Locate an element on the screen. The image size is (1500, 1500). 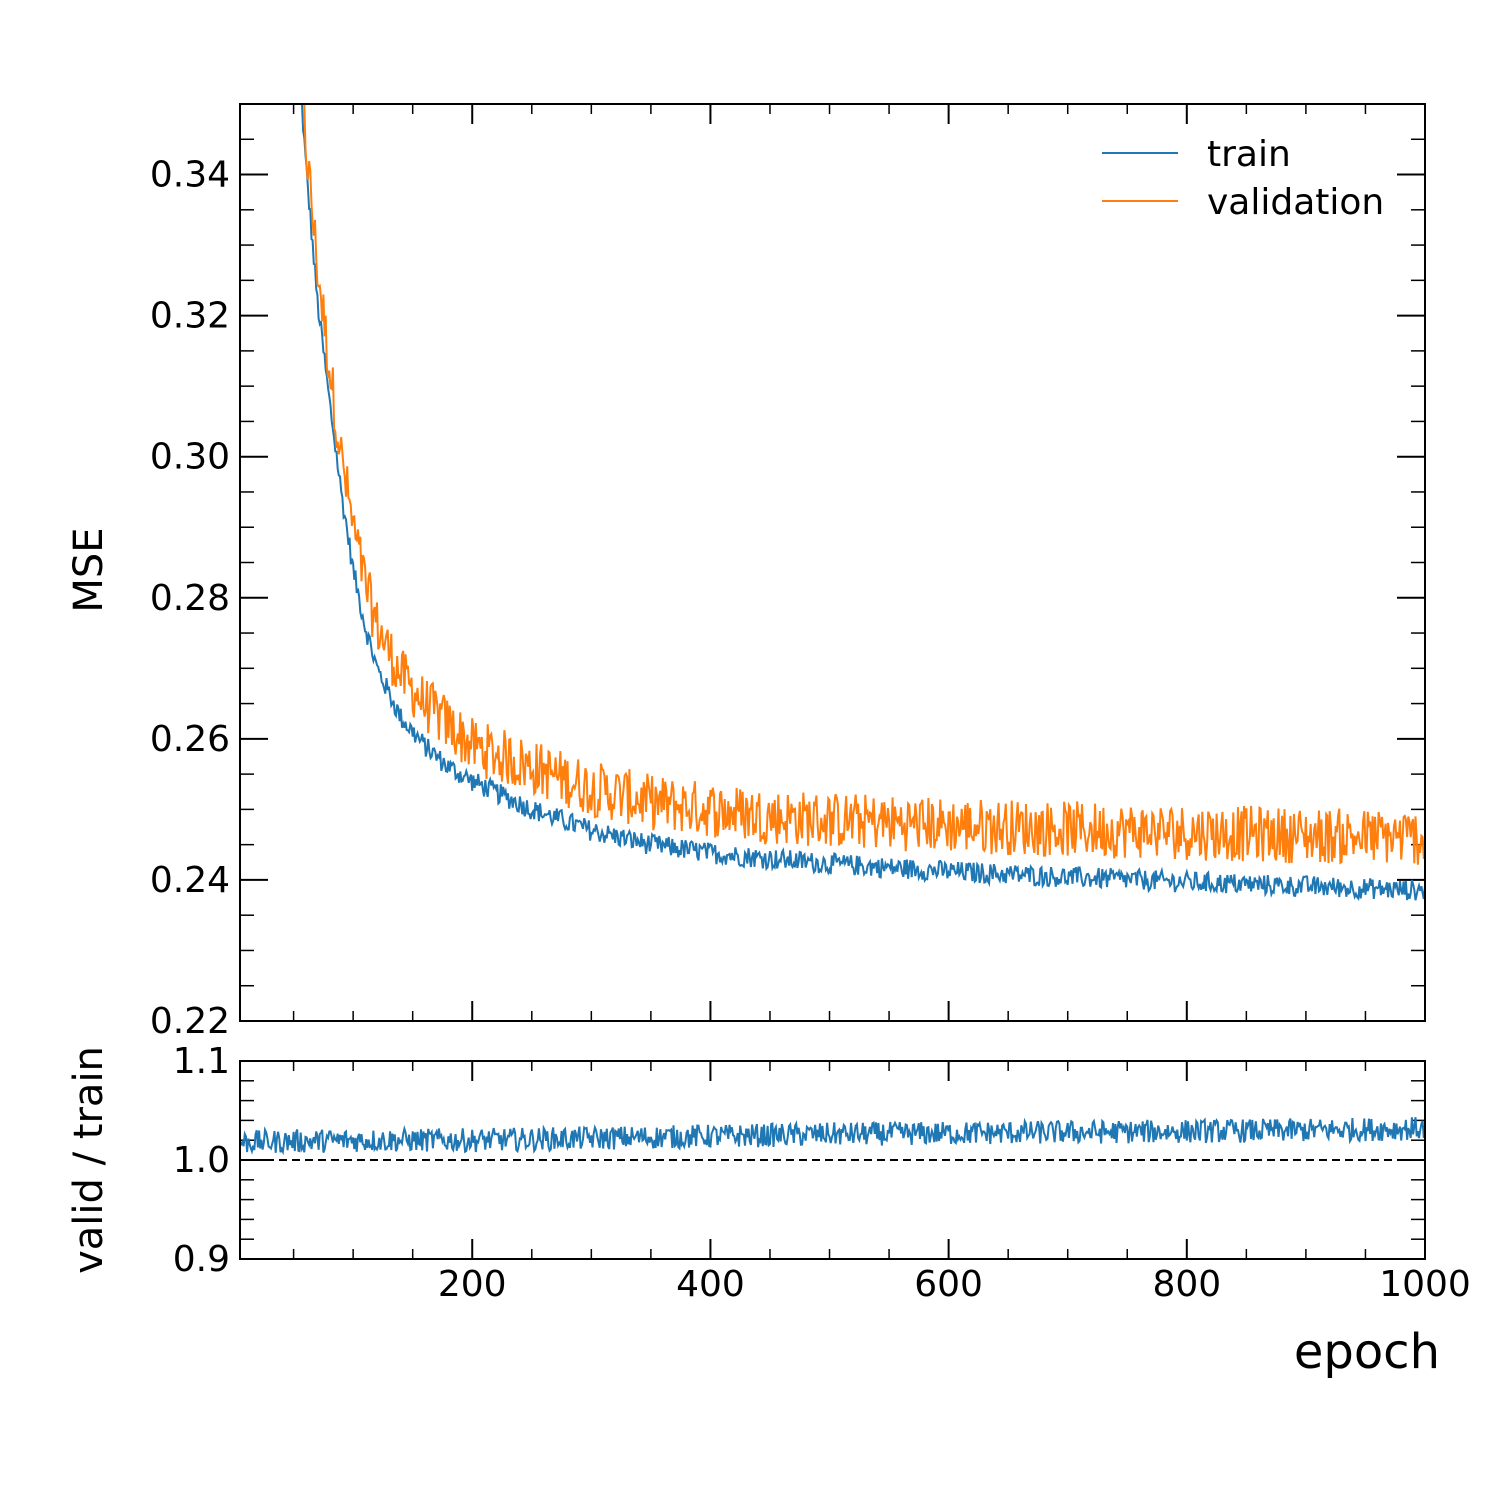
main-ytick-label: 0.34 is located at coordinates (190, 175).